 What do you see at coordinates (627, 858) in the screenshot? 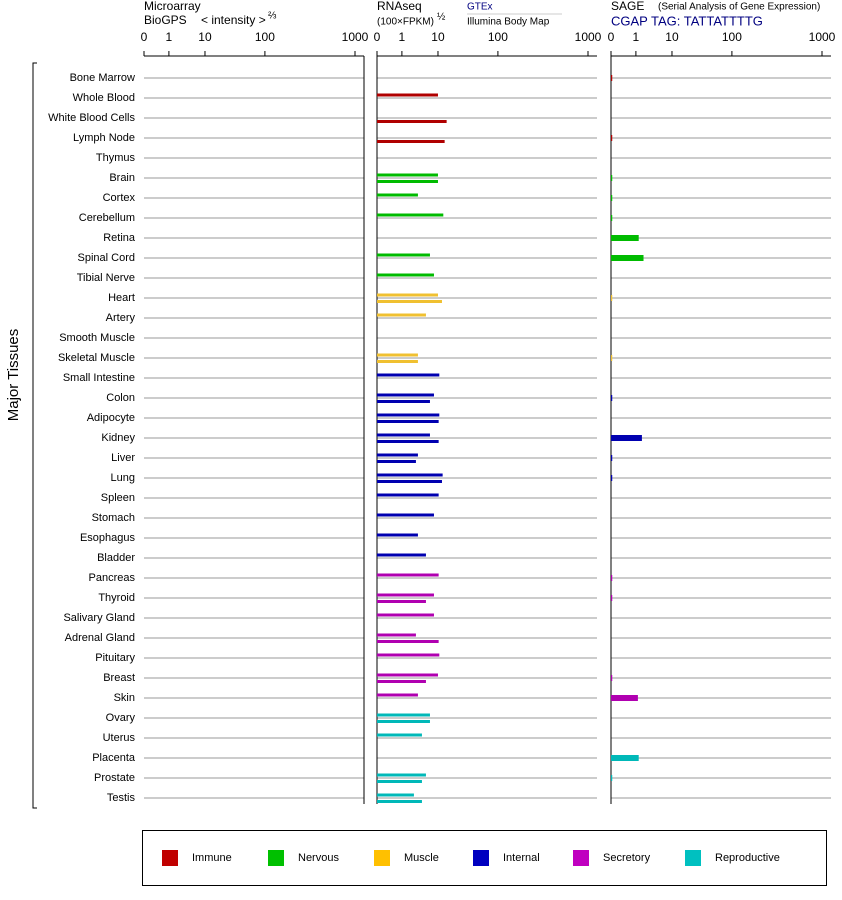
I see `legend-label: Secretory` at bounding box center [627, 858].